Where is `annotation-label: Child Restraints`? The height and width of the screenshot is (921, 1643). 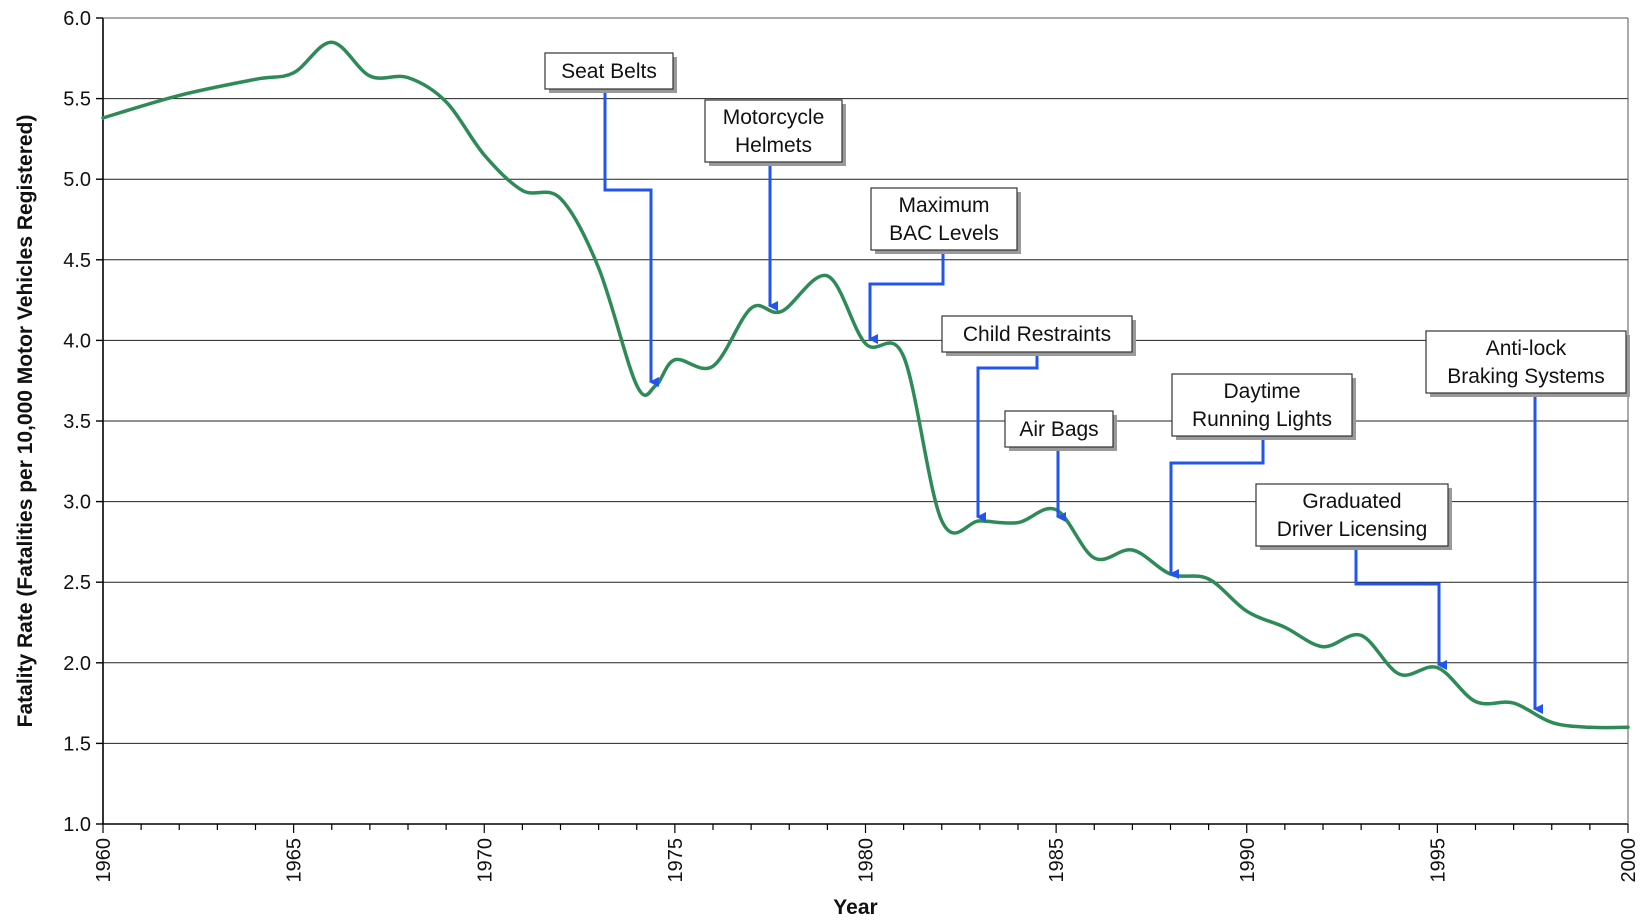 annotation-label: Child Restraints is located at coordinates (1037, 334).